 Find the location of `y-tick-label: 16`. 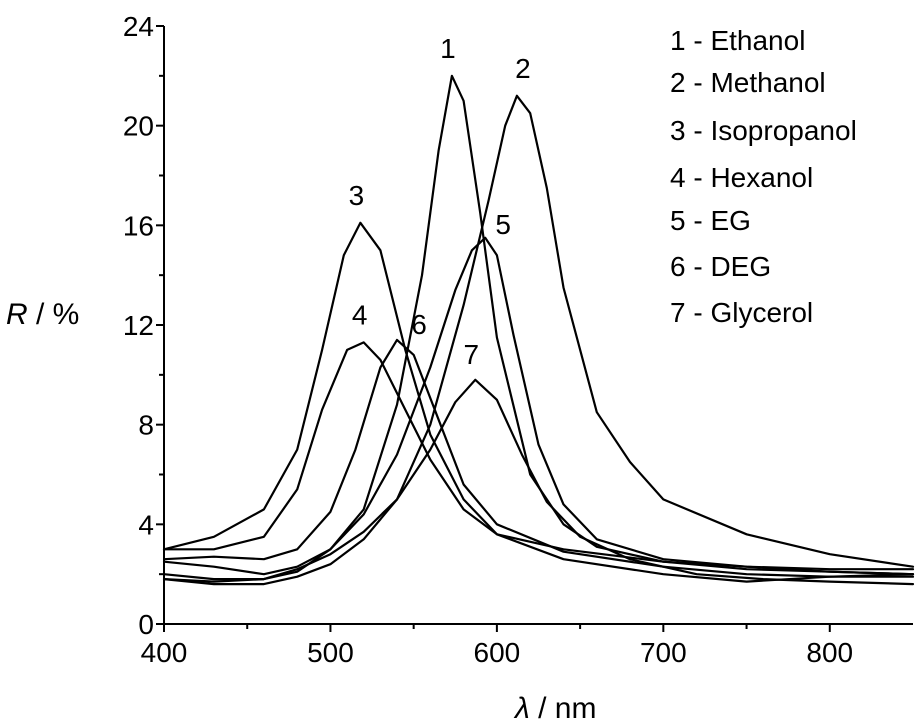

y-tick-label: 16 is located at coordinates (138, 225).